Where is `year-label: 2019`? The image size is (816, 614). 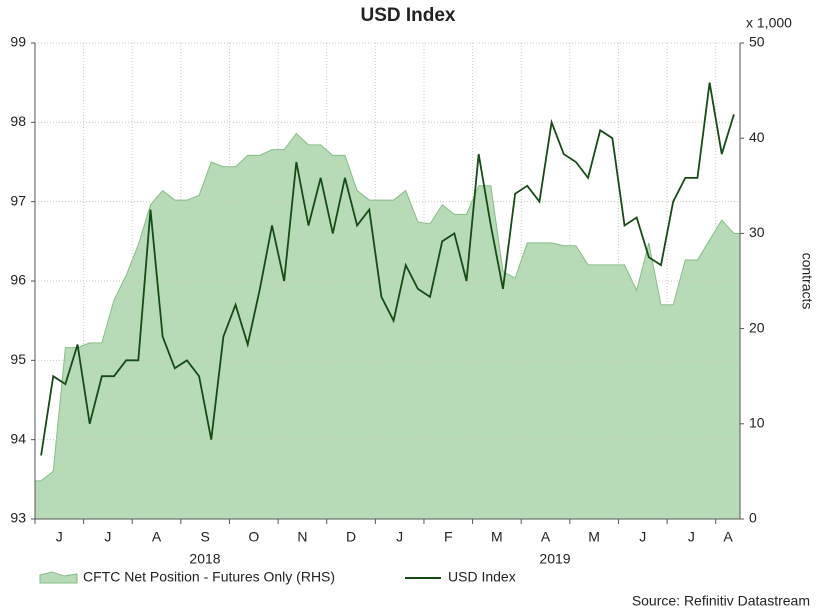 year-label: 2019 is located at coordinates (554, 559).